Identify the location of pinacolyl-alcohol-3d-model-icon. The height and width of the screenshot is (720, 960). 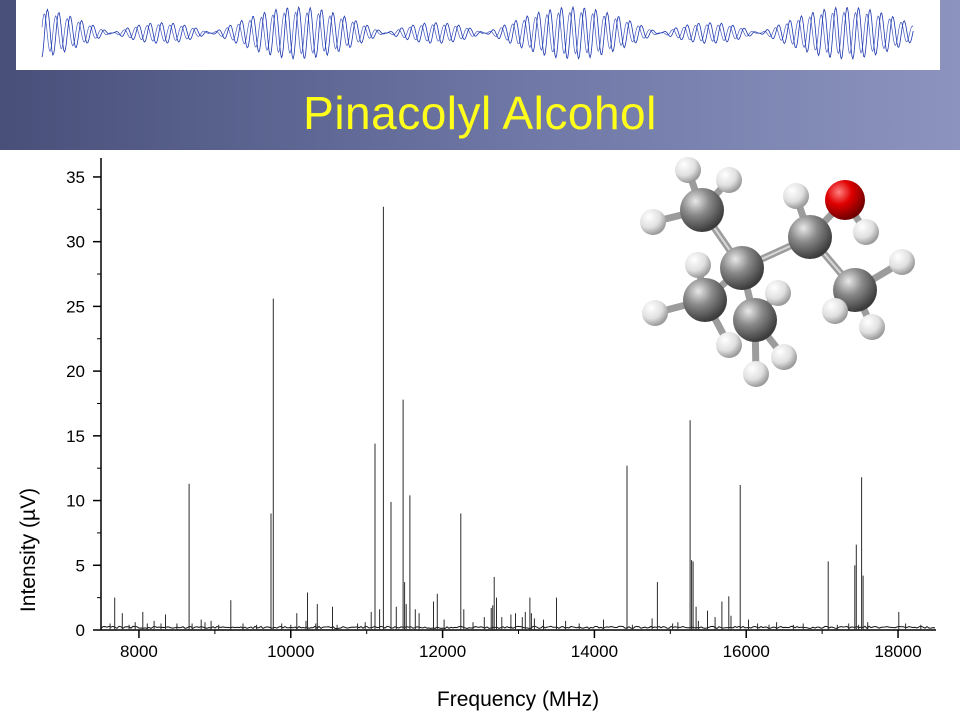
(777, 272).